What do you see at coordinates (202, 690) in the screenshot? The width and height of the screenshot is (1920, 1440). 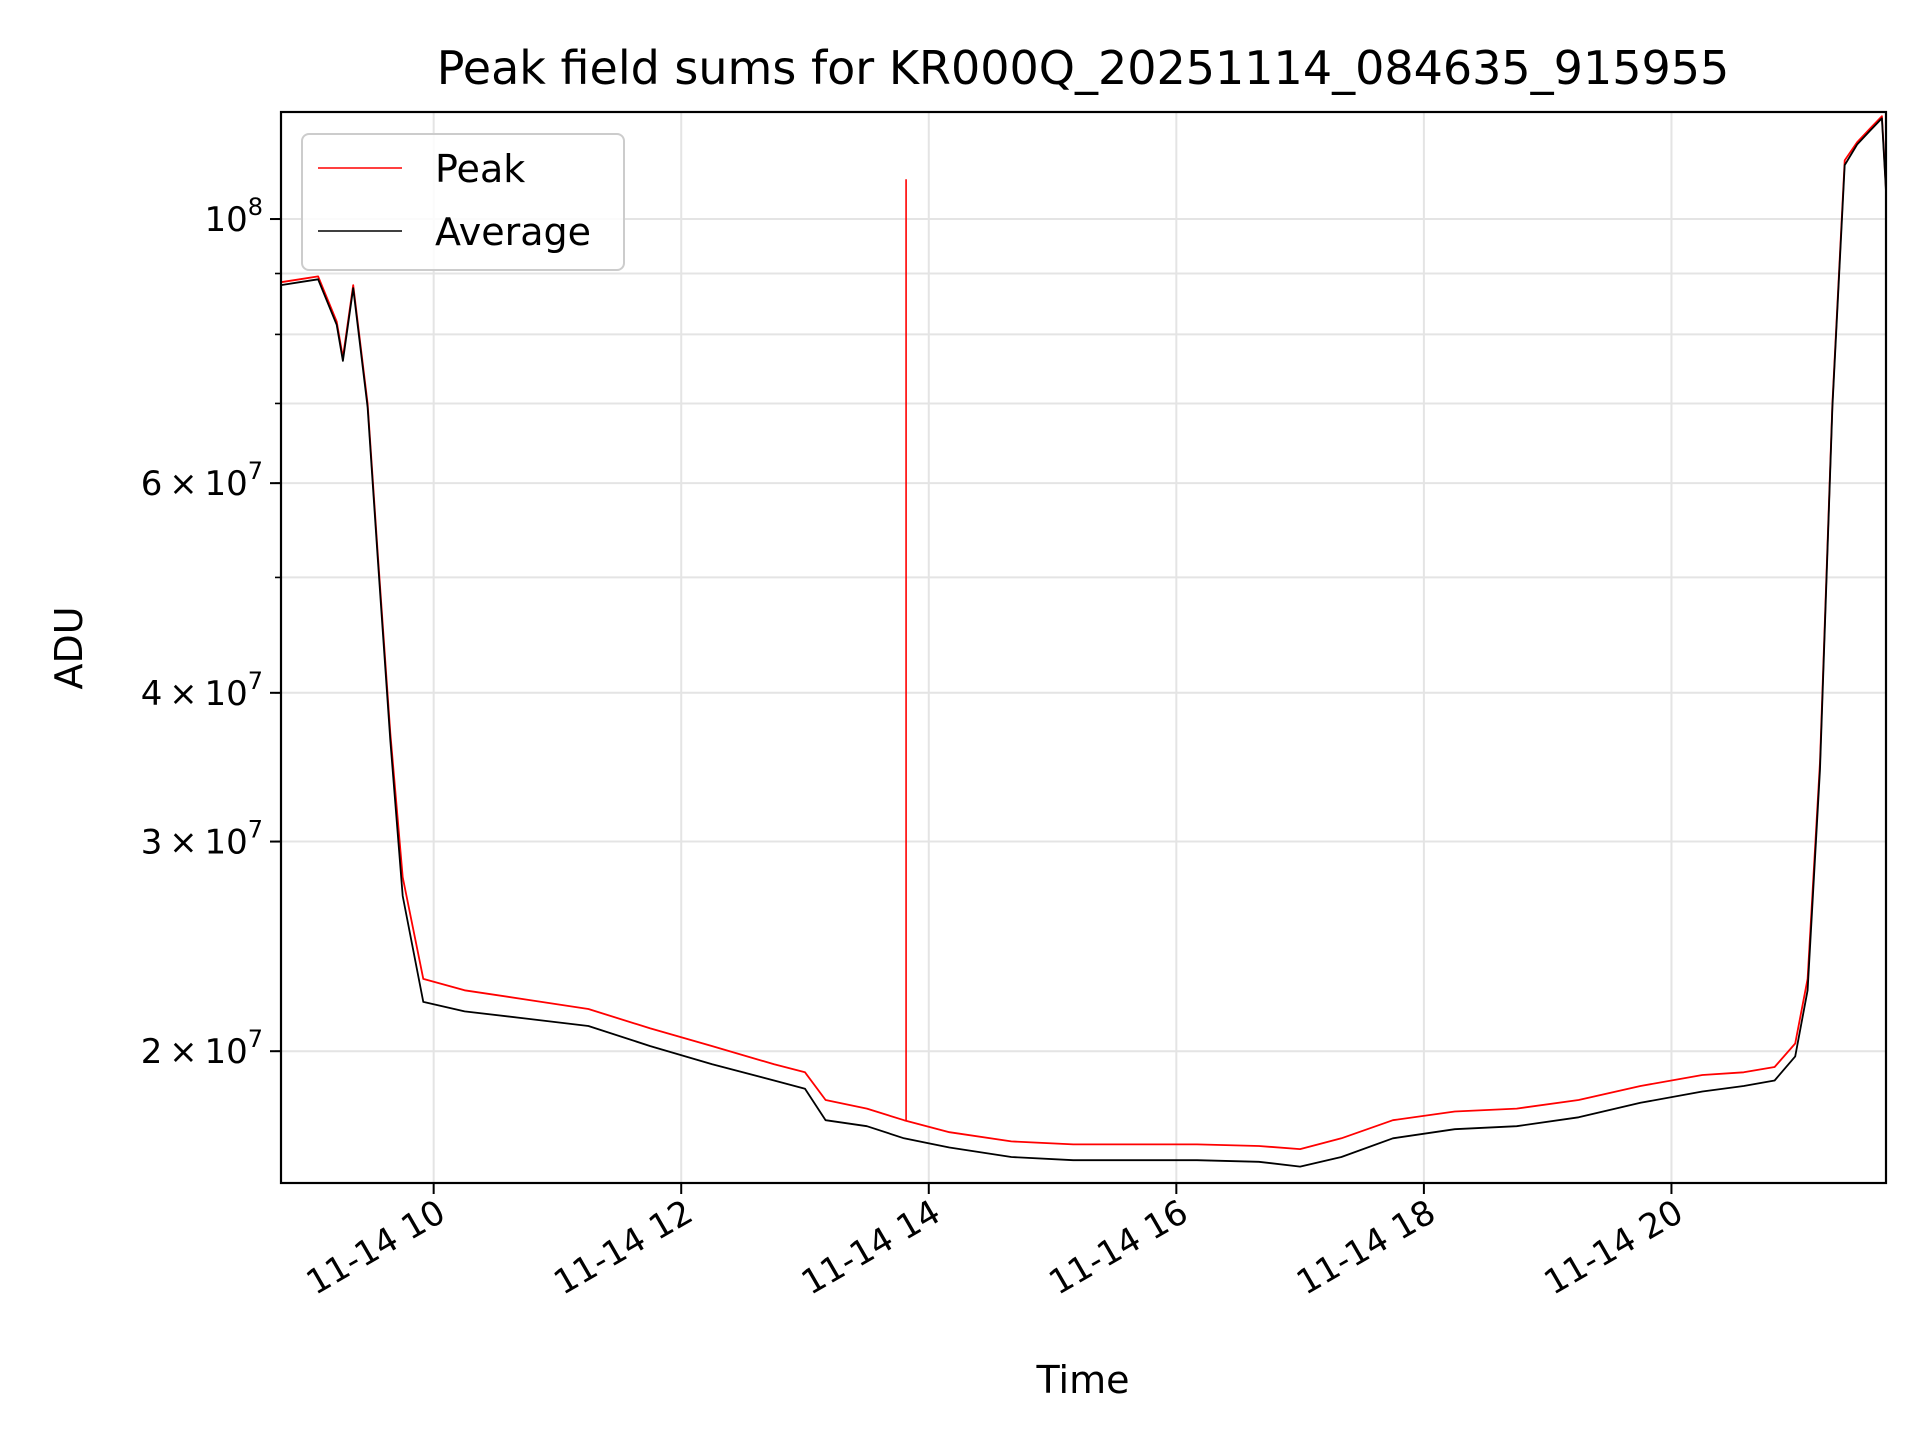 I see `y-tick-label-2: 4 × 10⁷` at bounding box center [202, 690].